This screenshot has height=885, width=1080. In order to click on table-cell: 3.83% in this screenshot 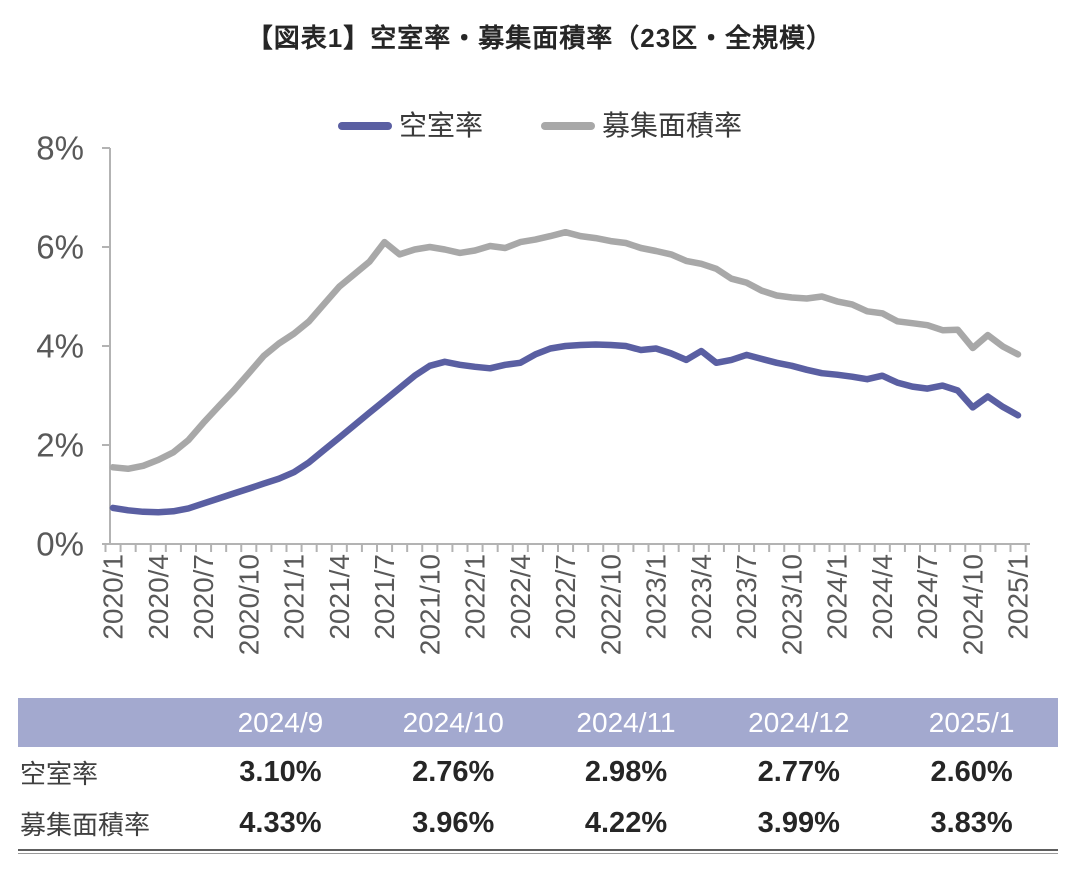, I will do `click(971, 823)`.